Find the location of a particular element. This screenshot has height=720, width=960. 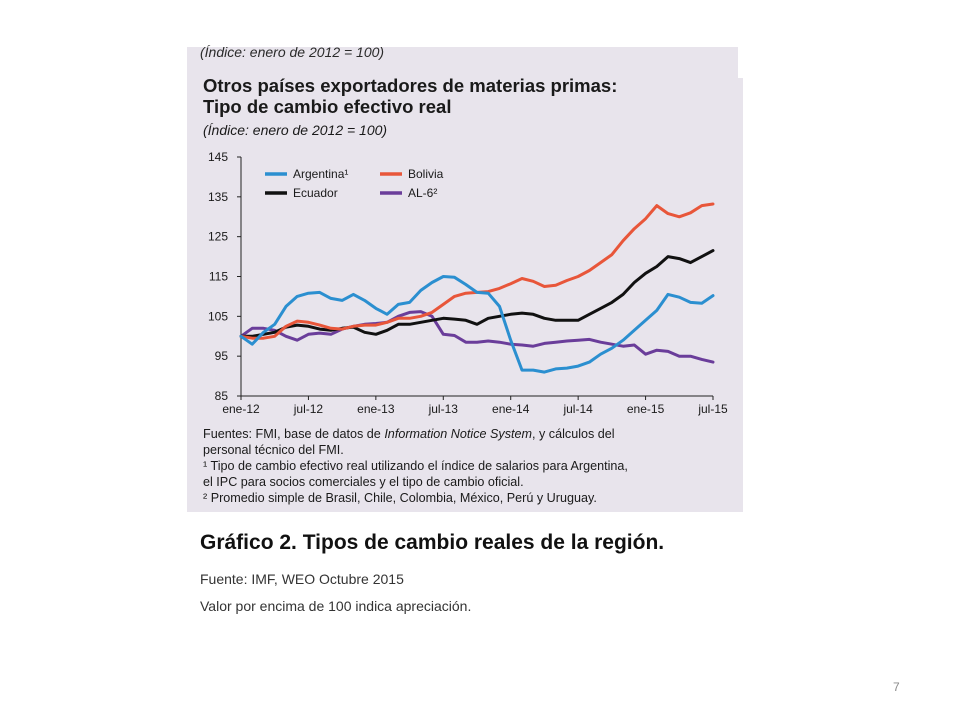

y-tick-label: 105 is located at coordinates (218, 316).